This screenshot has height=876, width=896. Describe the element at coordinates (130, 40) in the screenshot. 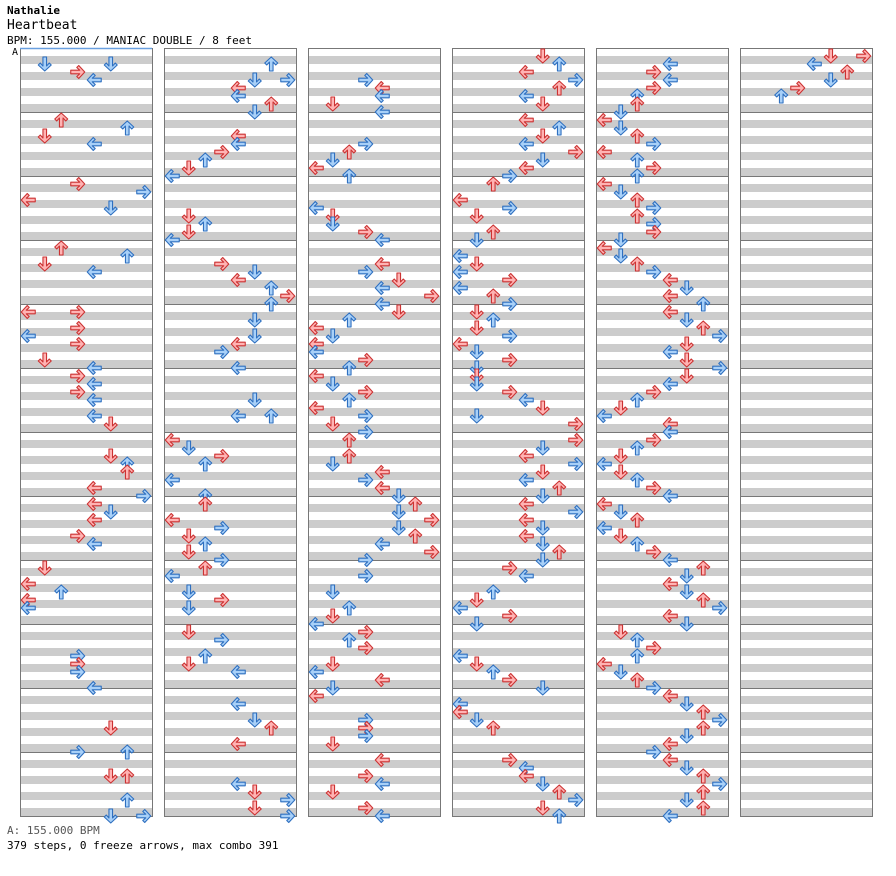

I see `chart-info: BPM: 155.000 / MANIAC DOUBLE / 8 feet` at that location.